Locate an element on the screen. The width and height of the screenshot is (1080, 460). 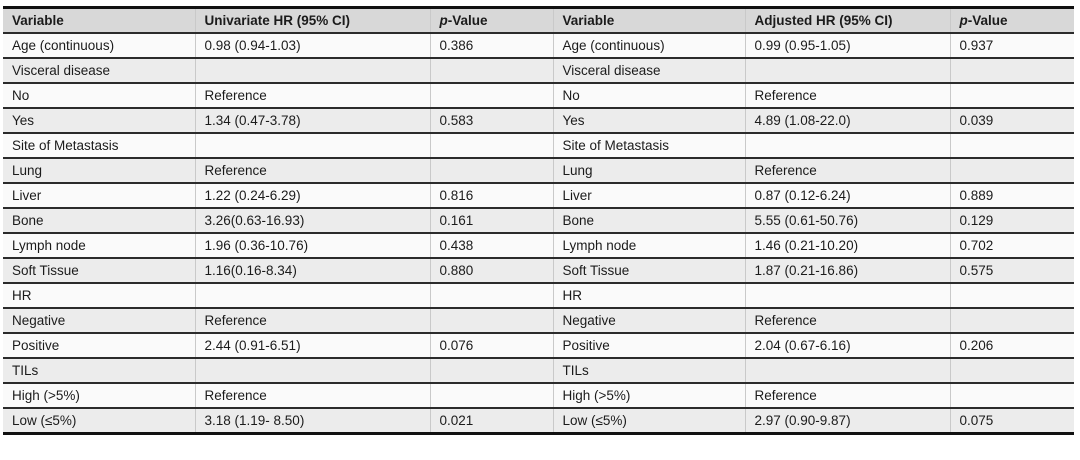
table-row: Site of Metastasis Site of Metastasis is located at coordinates (538, 145).